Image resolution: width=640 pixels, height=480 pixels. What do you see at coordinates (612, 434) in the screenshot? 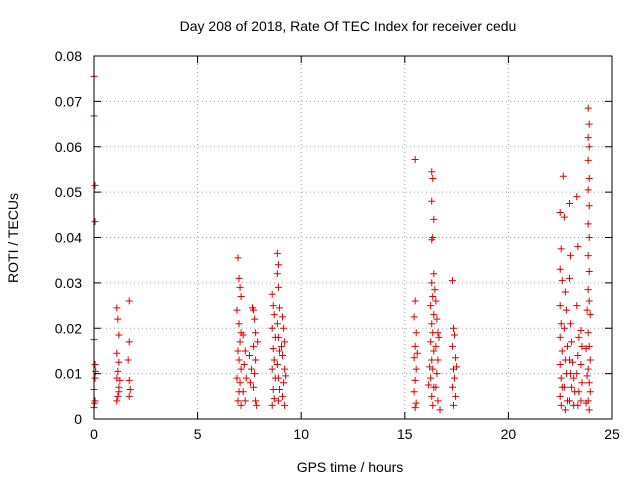
I see `x-tick-label: 25` at bounding box center [612, 434].